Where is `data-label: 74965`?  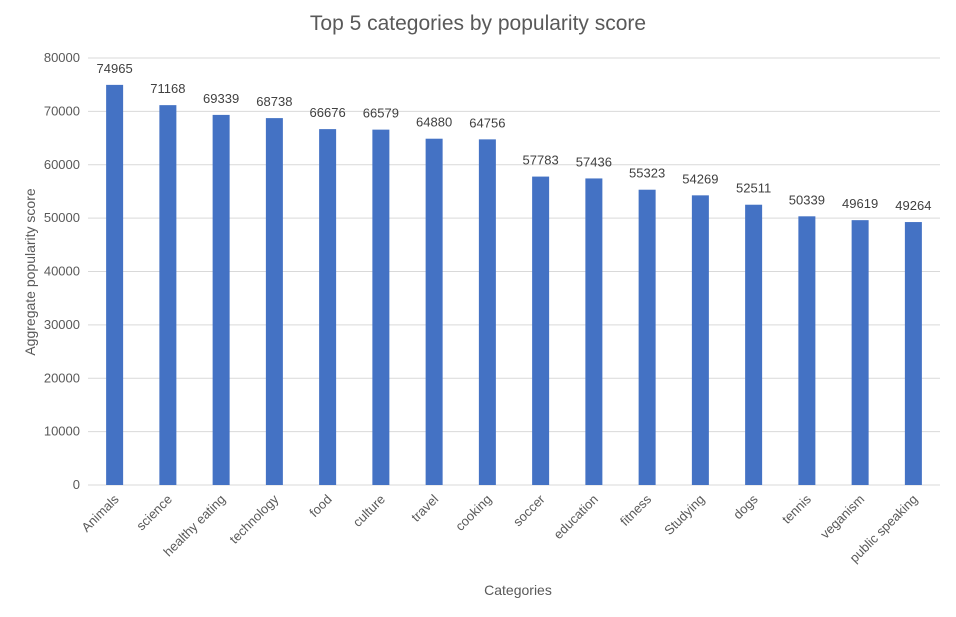
data-label: 74965 is located at coordinates (115, 68).